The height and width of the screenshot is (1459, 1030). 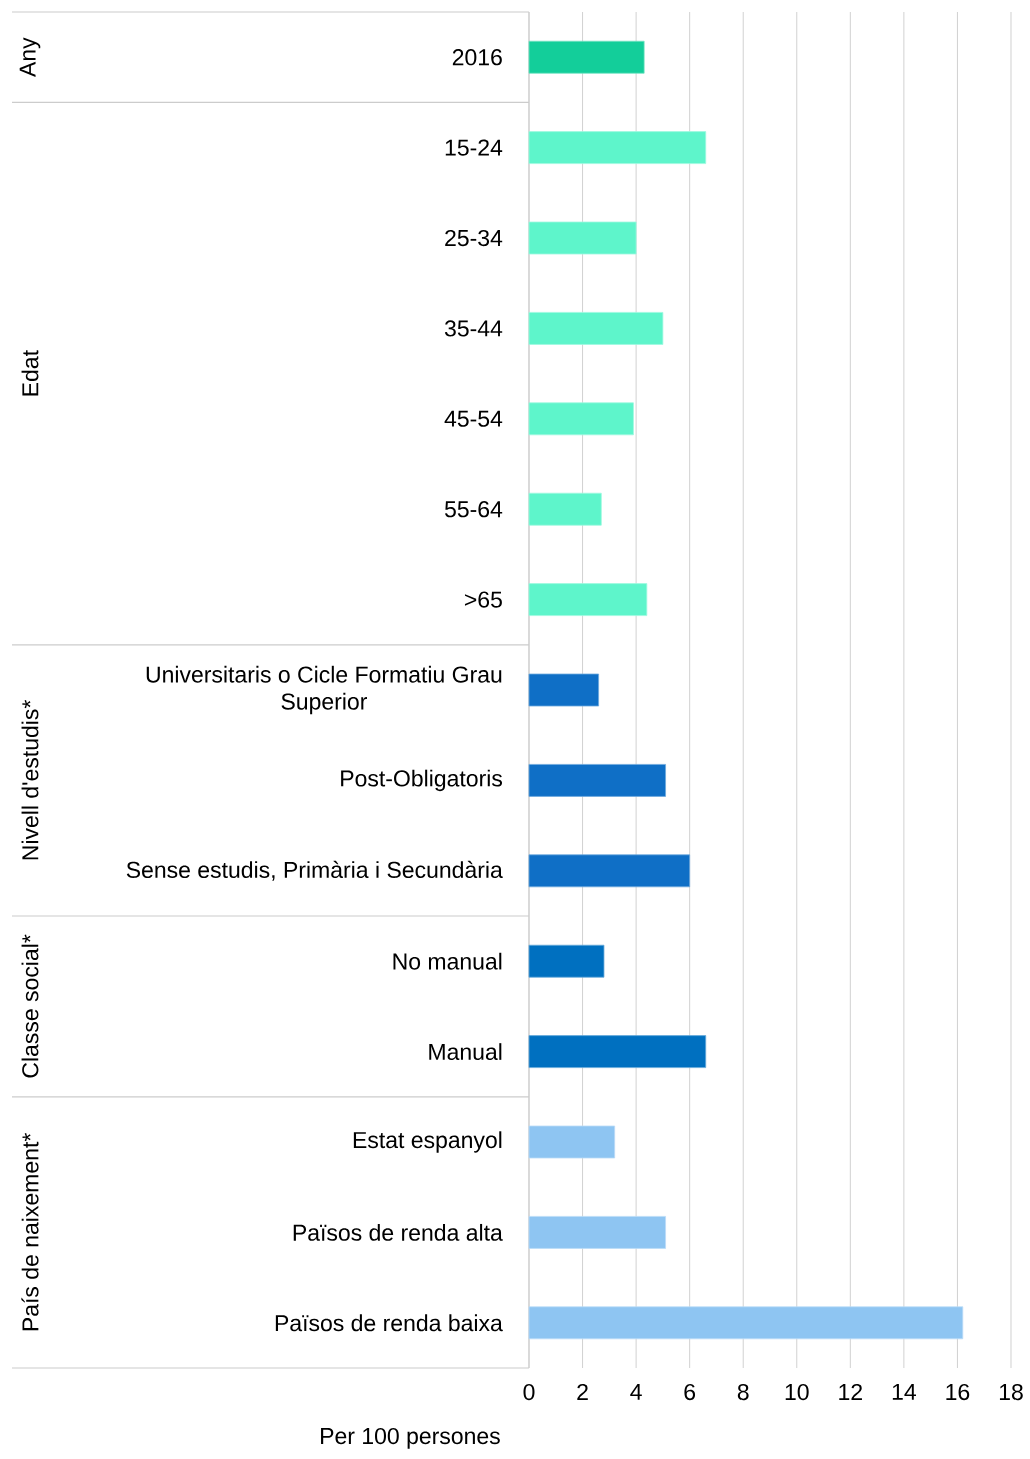 What do you see at coordinates (30, 780) in the screenshot?
I see `text: Nivell d'estudis*` at bounding box center [30, 780].